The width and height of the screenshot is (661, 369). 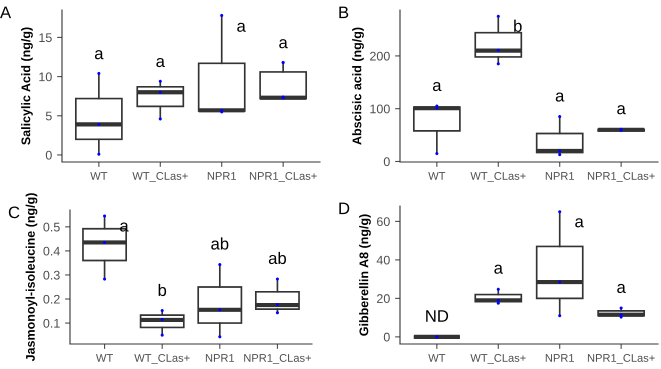 I want to click on y-axis-title: Gibberellin A8 (ng/g), so click(x=365, y=275).